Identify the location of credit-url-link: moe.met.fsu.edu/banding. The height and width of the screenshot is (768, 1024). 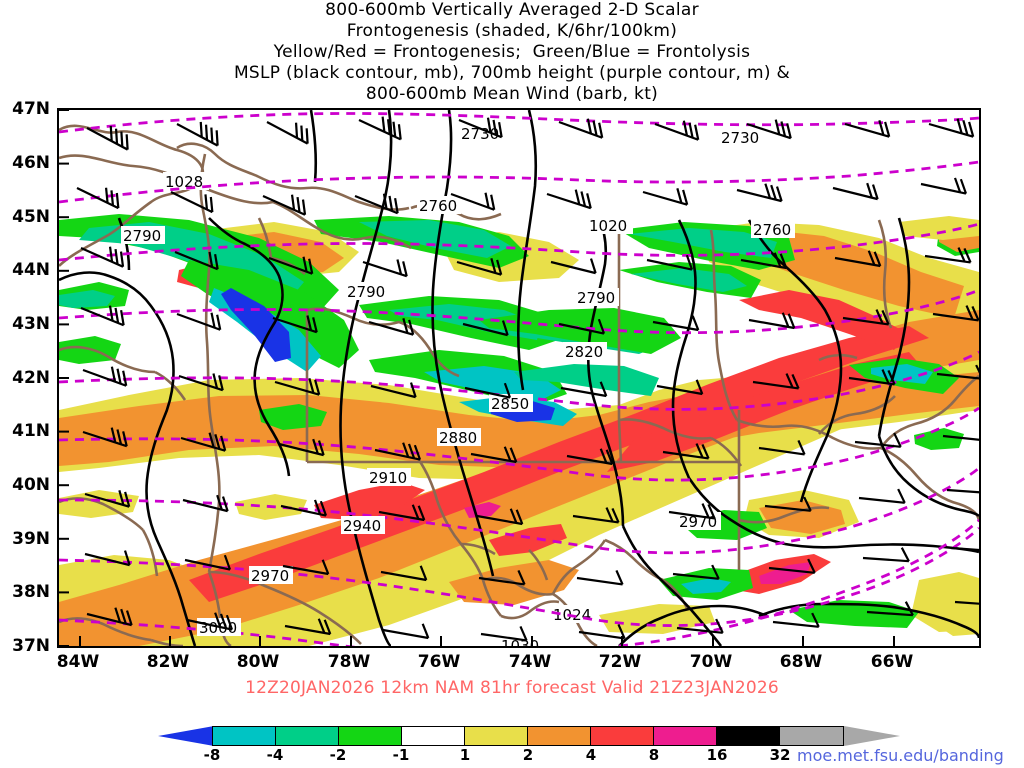
(900, 755).